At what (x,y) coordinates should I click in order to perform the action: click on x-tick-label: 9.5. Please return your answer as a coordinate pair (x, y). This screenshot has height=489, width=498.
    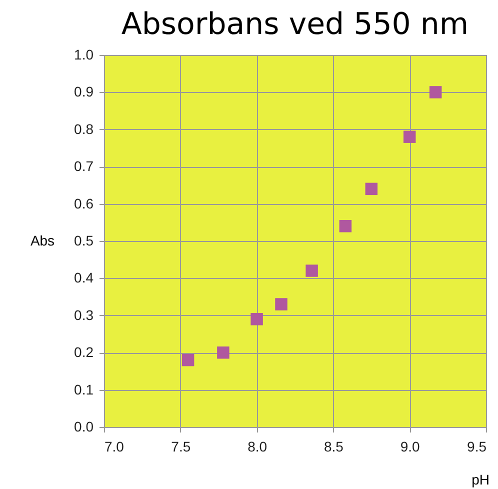
    Looking at the image, I should click on (477, 446).